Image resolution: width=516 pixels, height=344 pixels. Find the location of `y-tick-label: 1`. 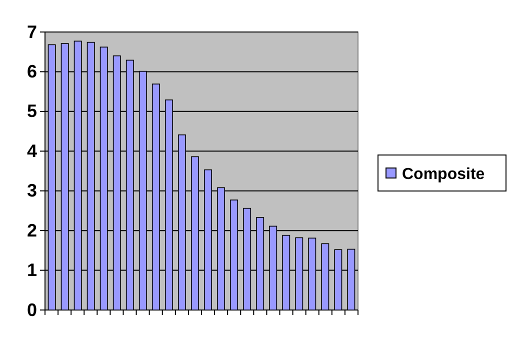

y-tick-label: 1 is located at coordinates (31, 270).